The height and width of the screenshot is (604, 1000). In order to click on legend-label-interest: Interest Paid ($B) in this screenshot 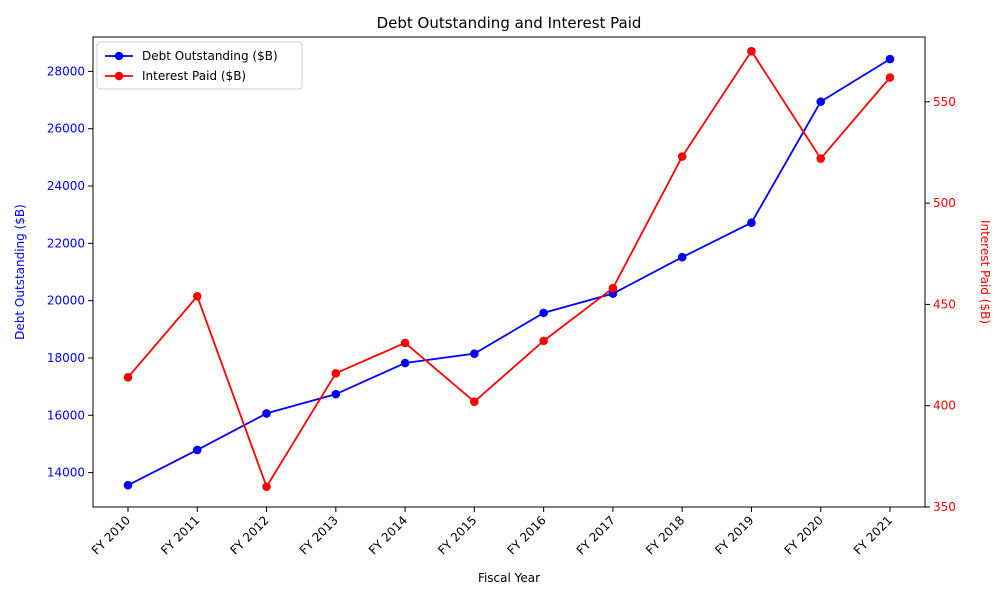, I will do `click(194, 76)`.